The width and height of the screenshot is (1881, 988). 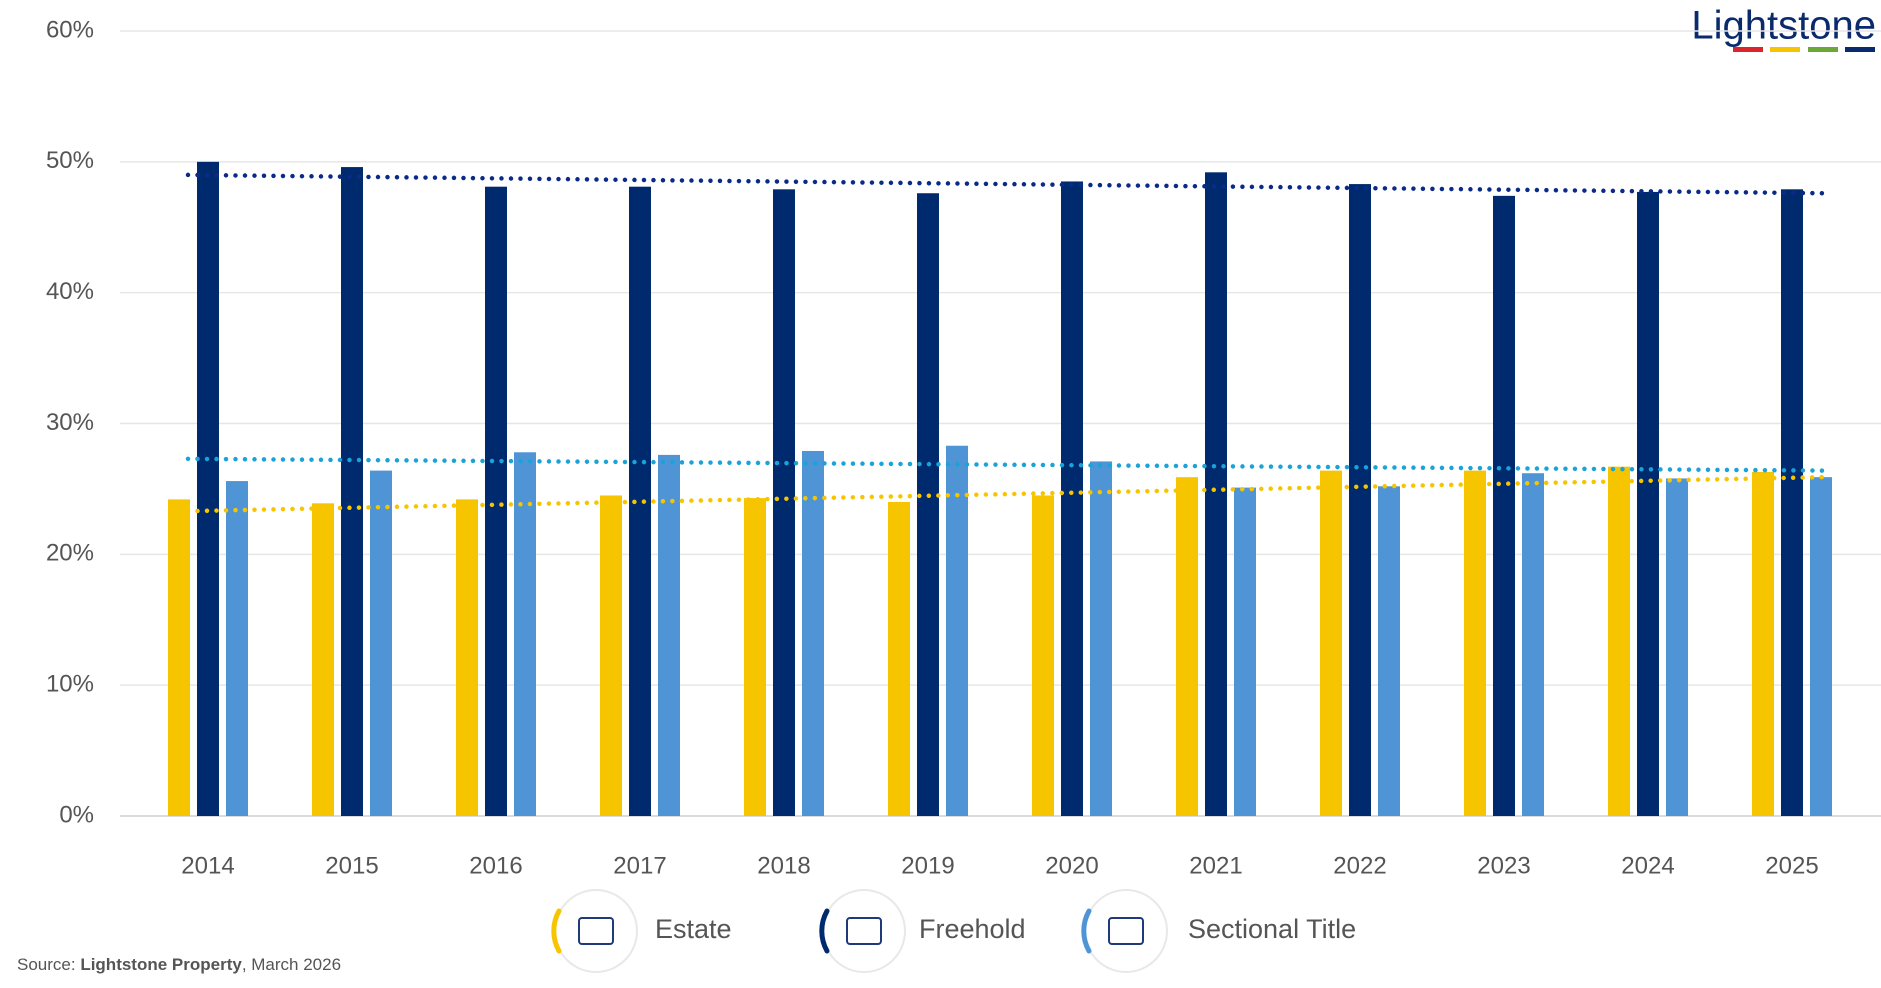 I want to click on legend-label: Sectional Title, so click(x=1272, y=929).